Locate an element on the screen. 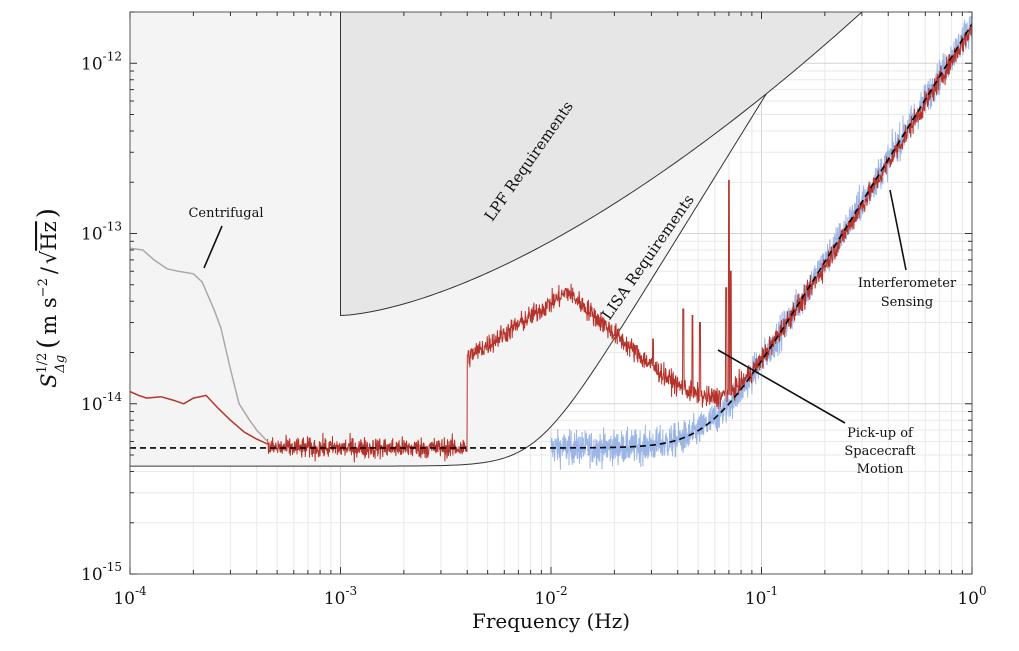  y-tick-label: 10-12 is located at coordinates (101, 61).